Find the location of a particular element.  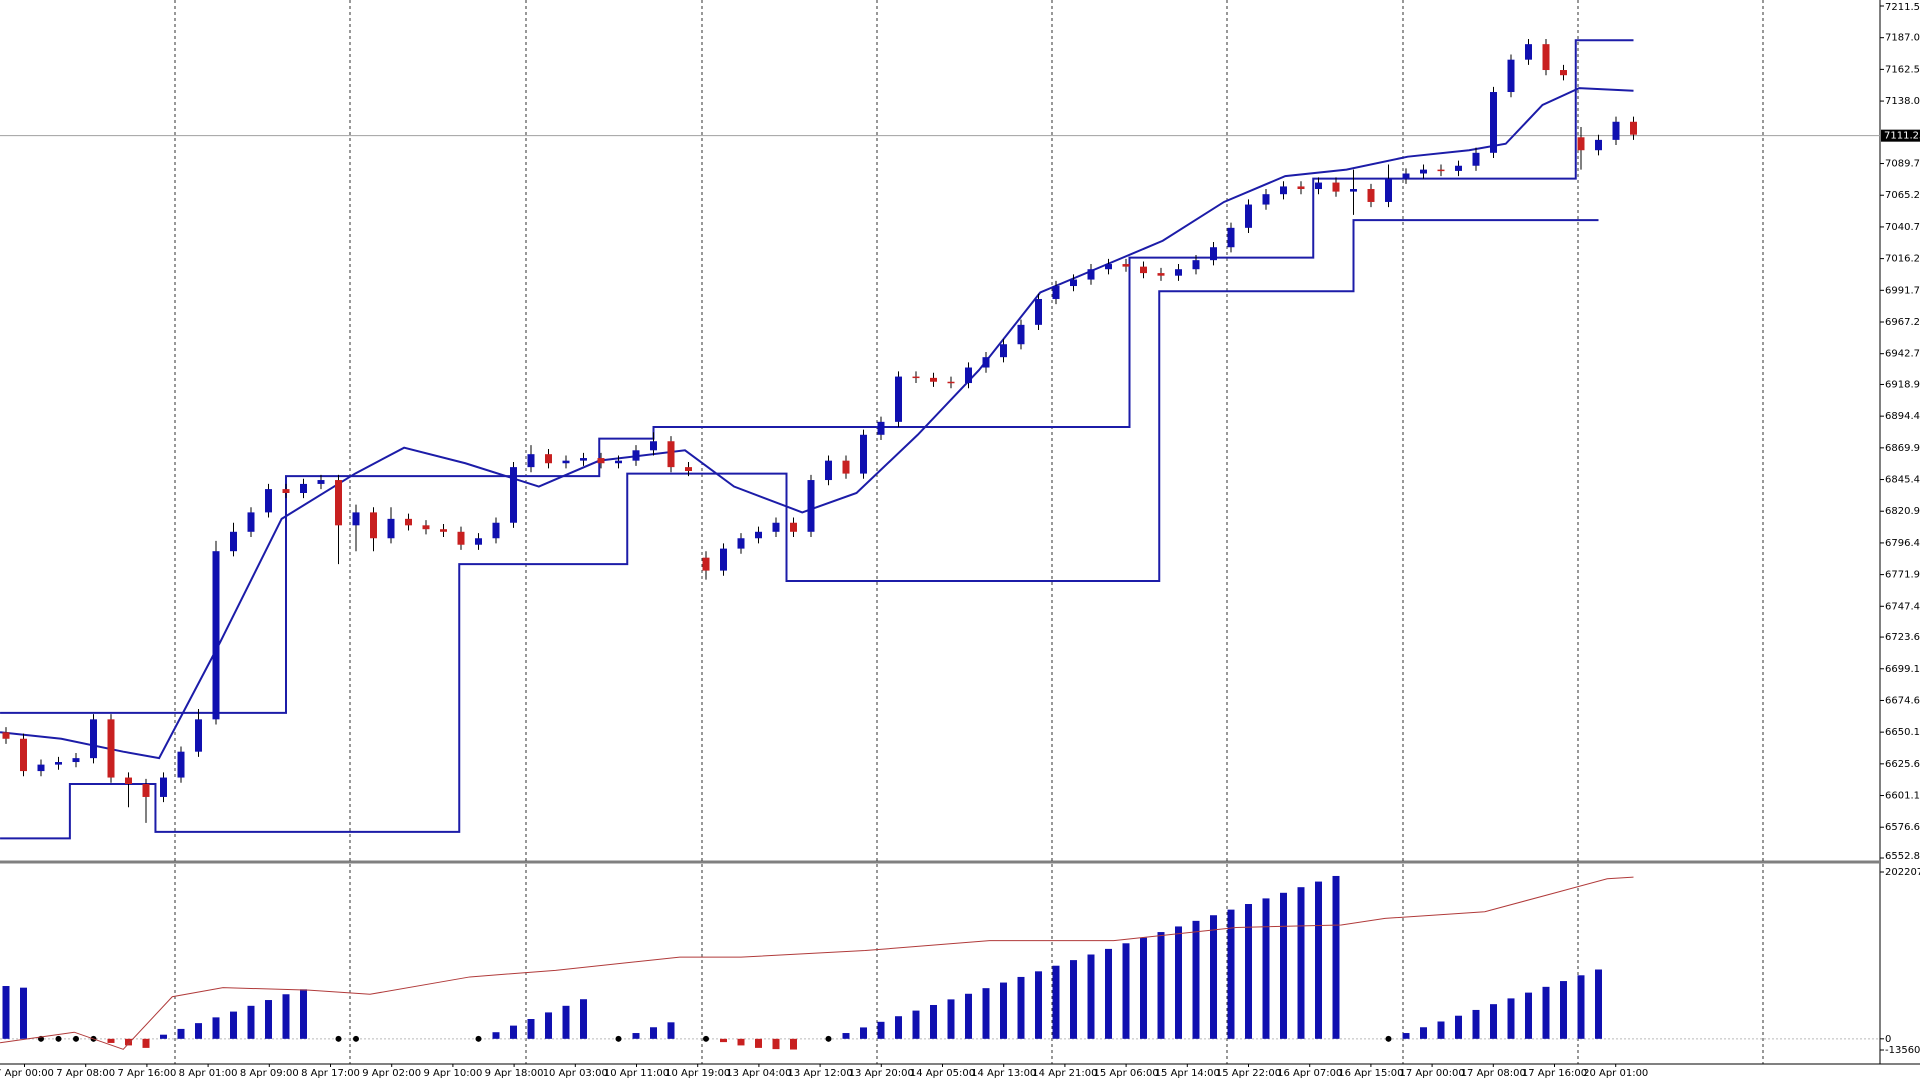

x-tick-label: 7 Apr 08:00 is located at coordinates (85, 1073).